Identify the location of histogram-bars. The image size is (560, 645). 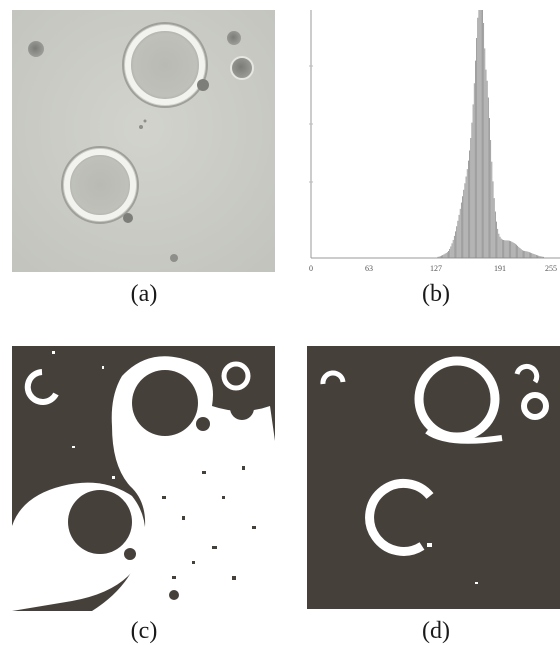
(490, 134).